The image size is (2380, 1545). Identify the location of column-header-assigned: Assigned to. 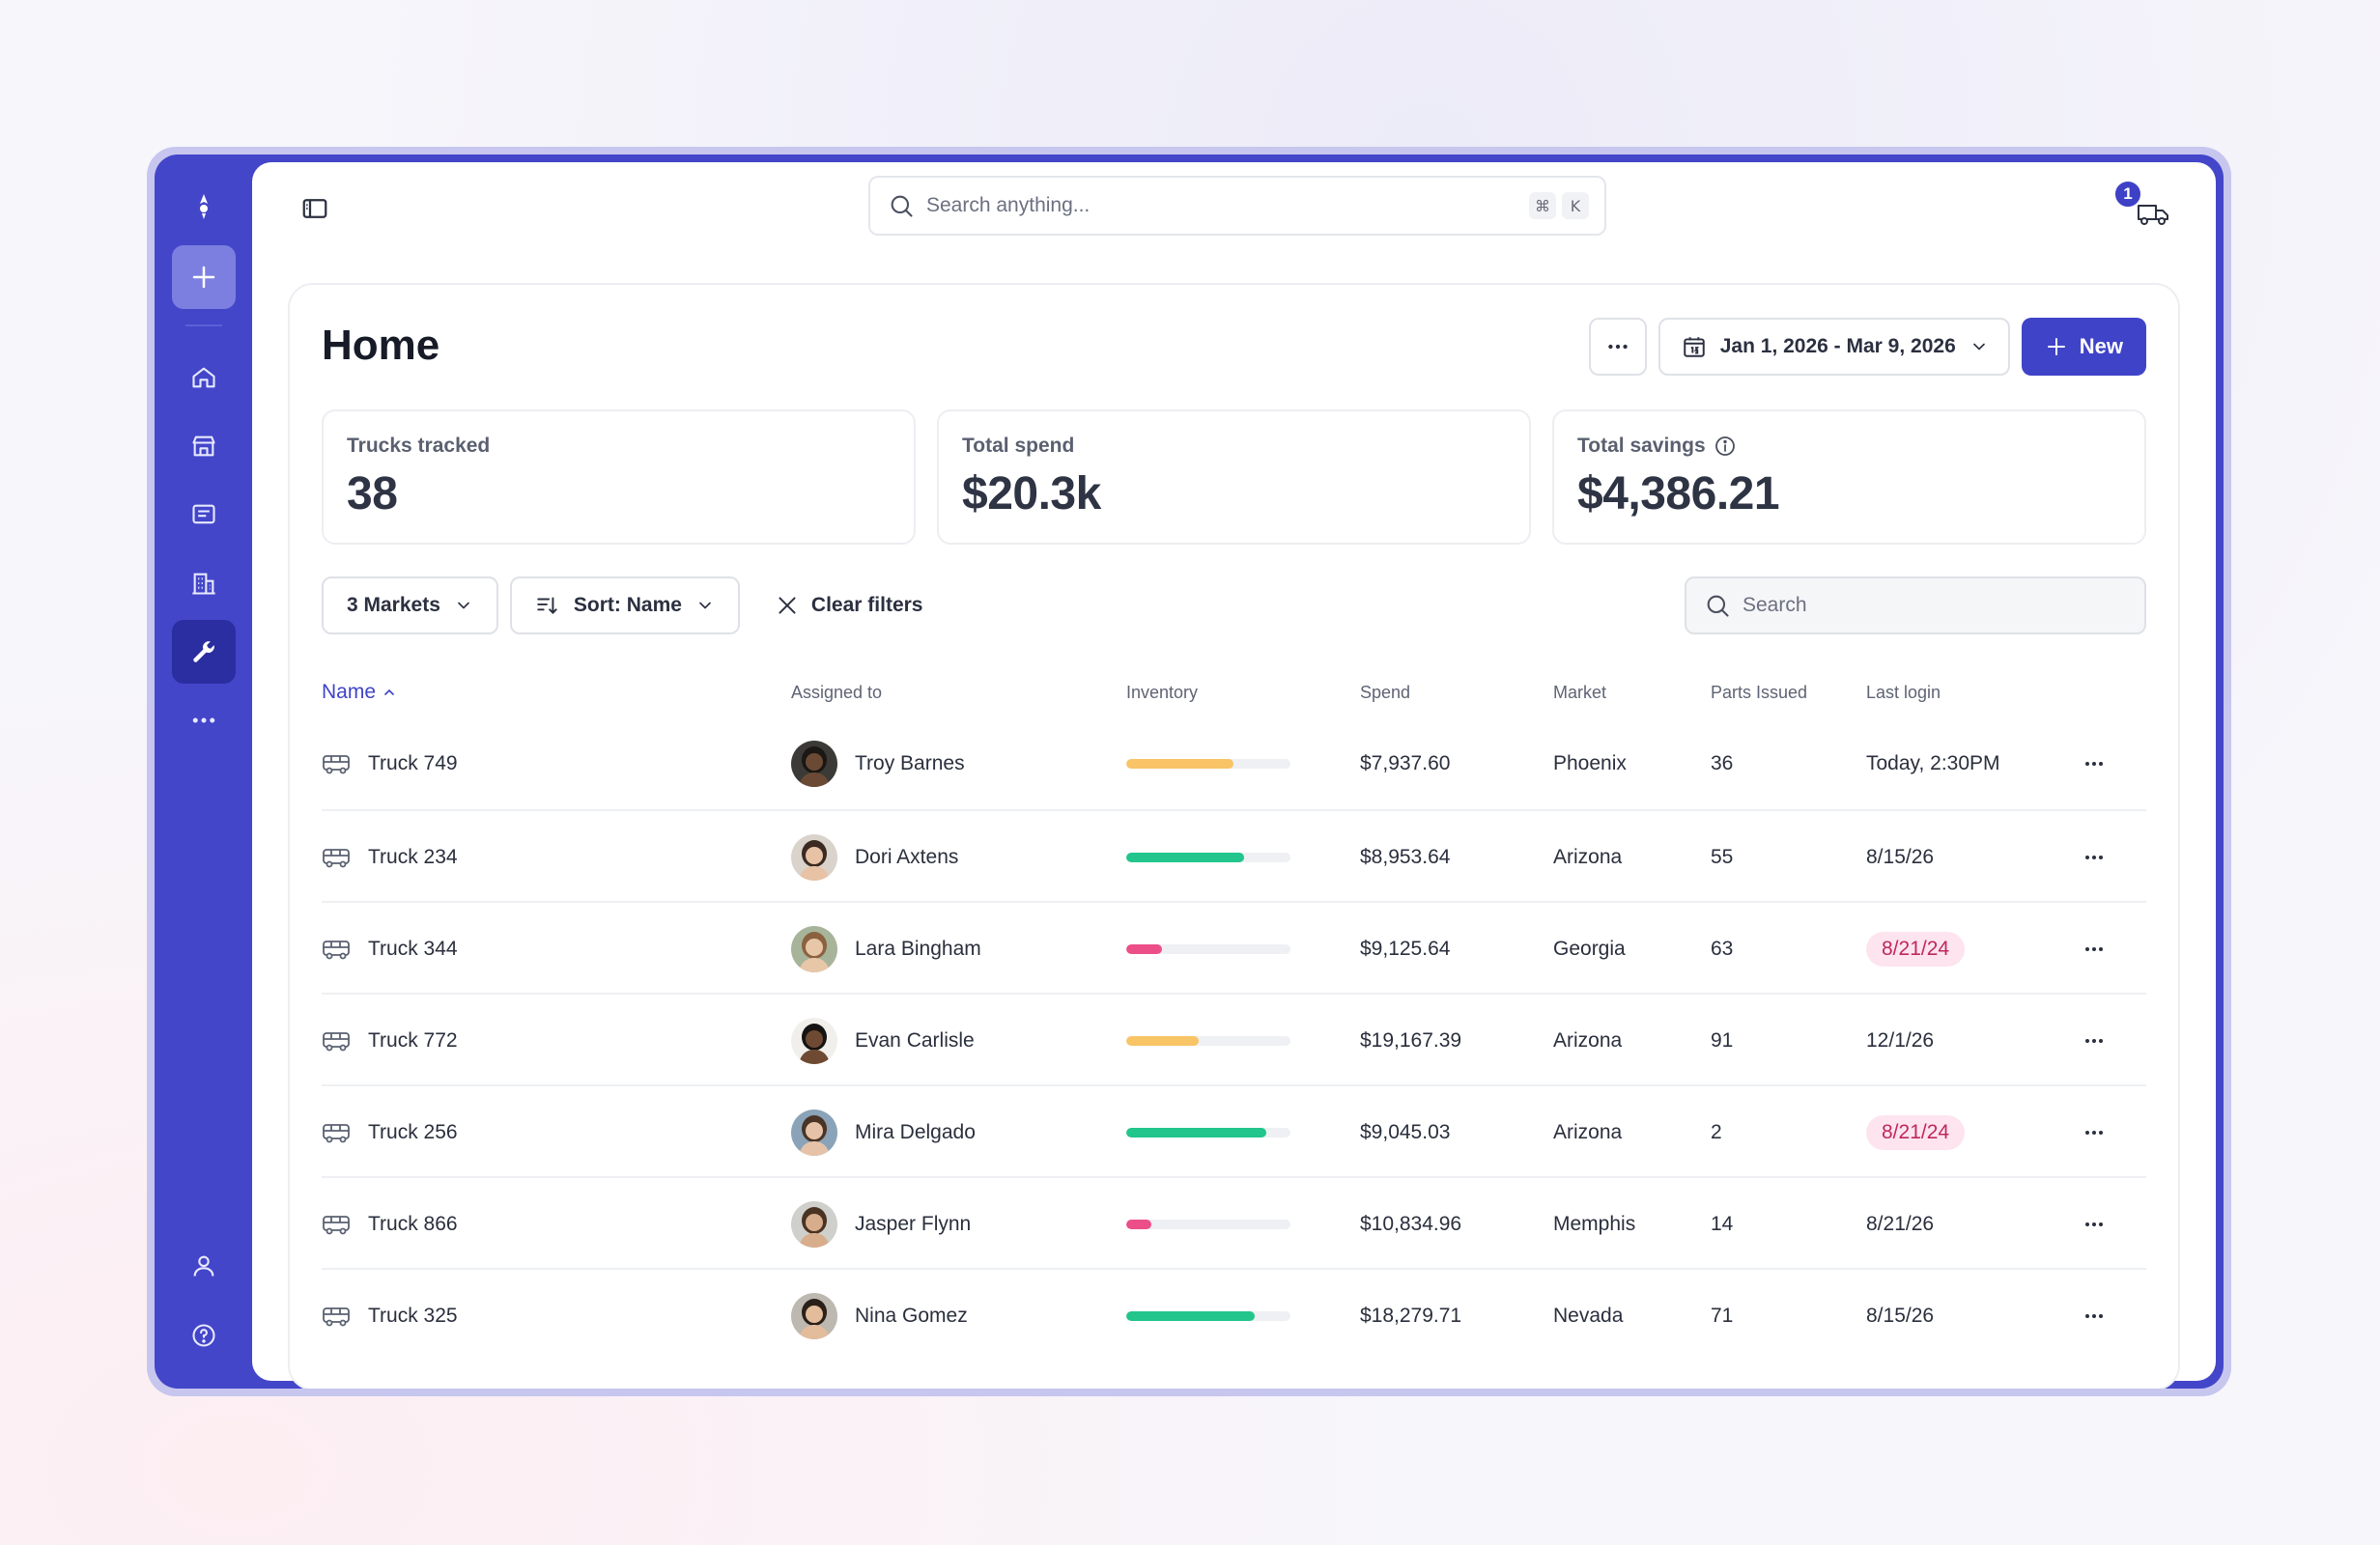
(837, 692).